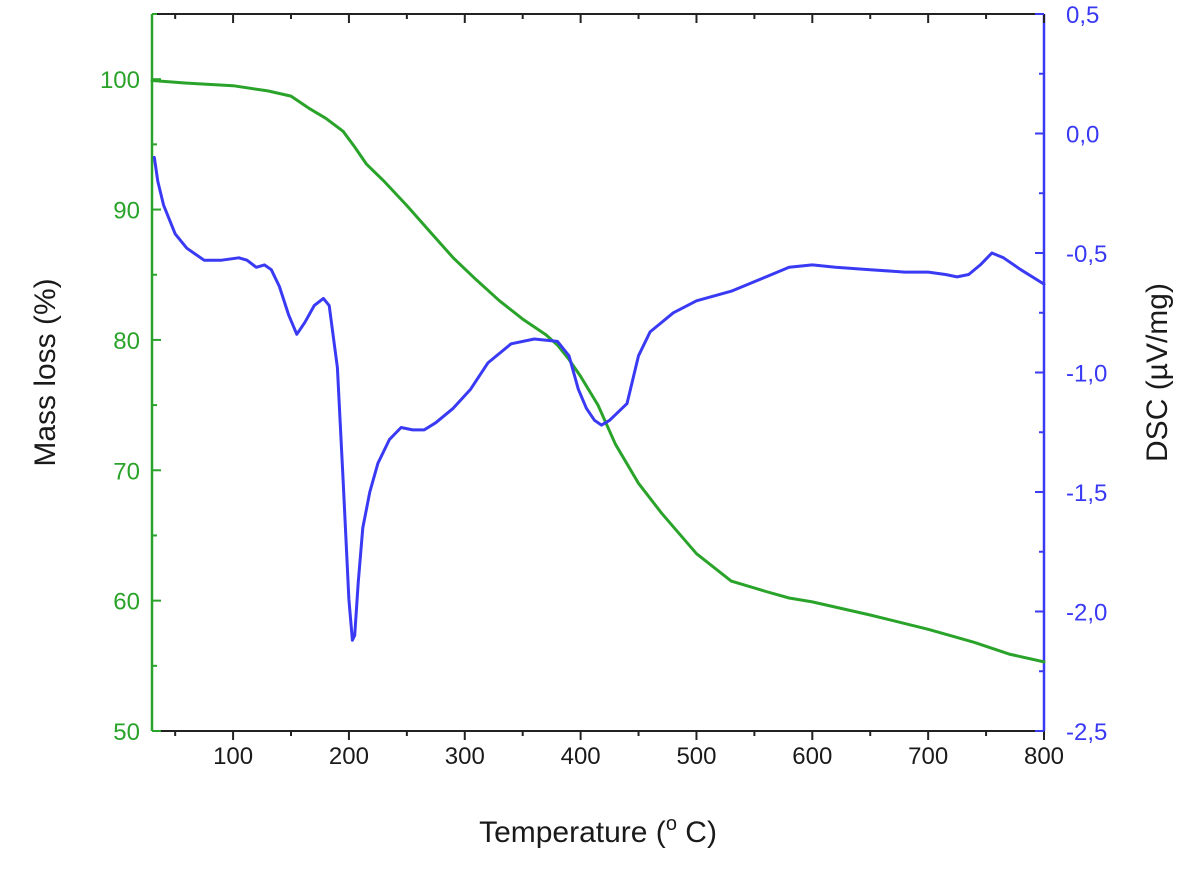  What do you see at coordinates (126, 341) in the screenshot?
I see `y-left-tick-label: 80` at bounding box center [126, 341].